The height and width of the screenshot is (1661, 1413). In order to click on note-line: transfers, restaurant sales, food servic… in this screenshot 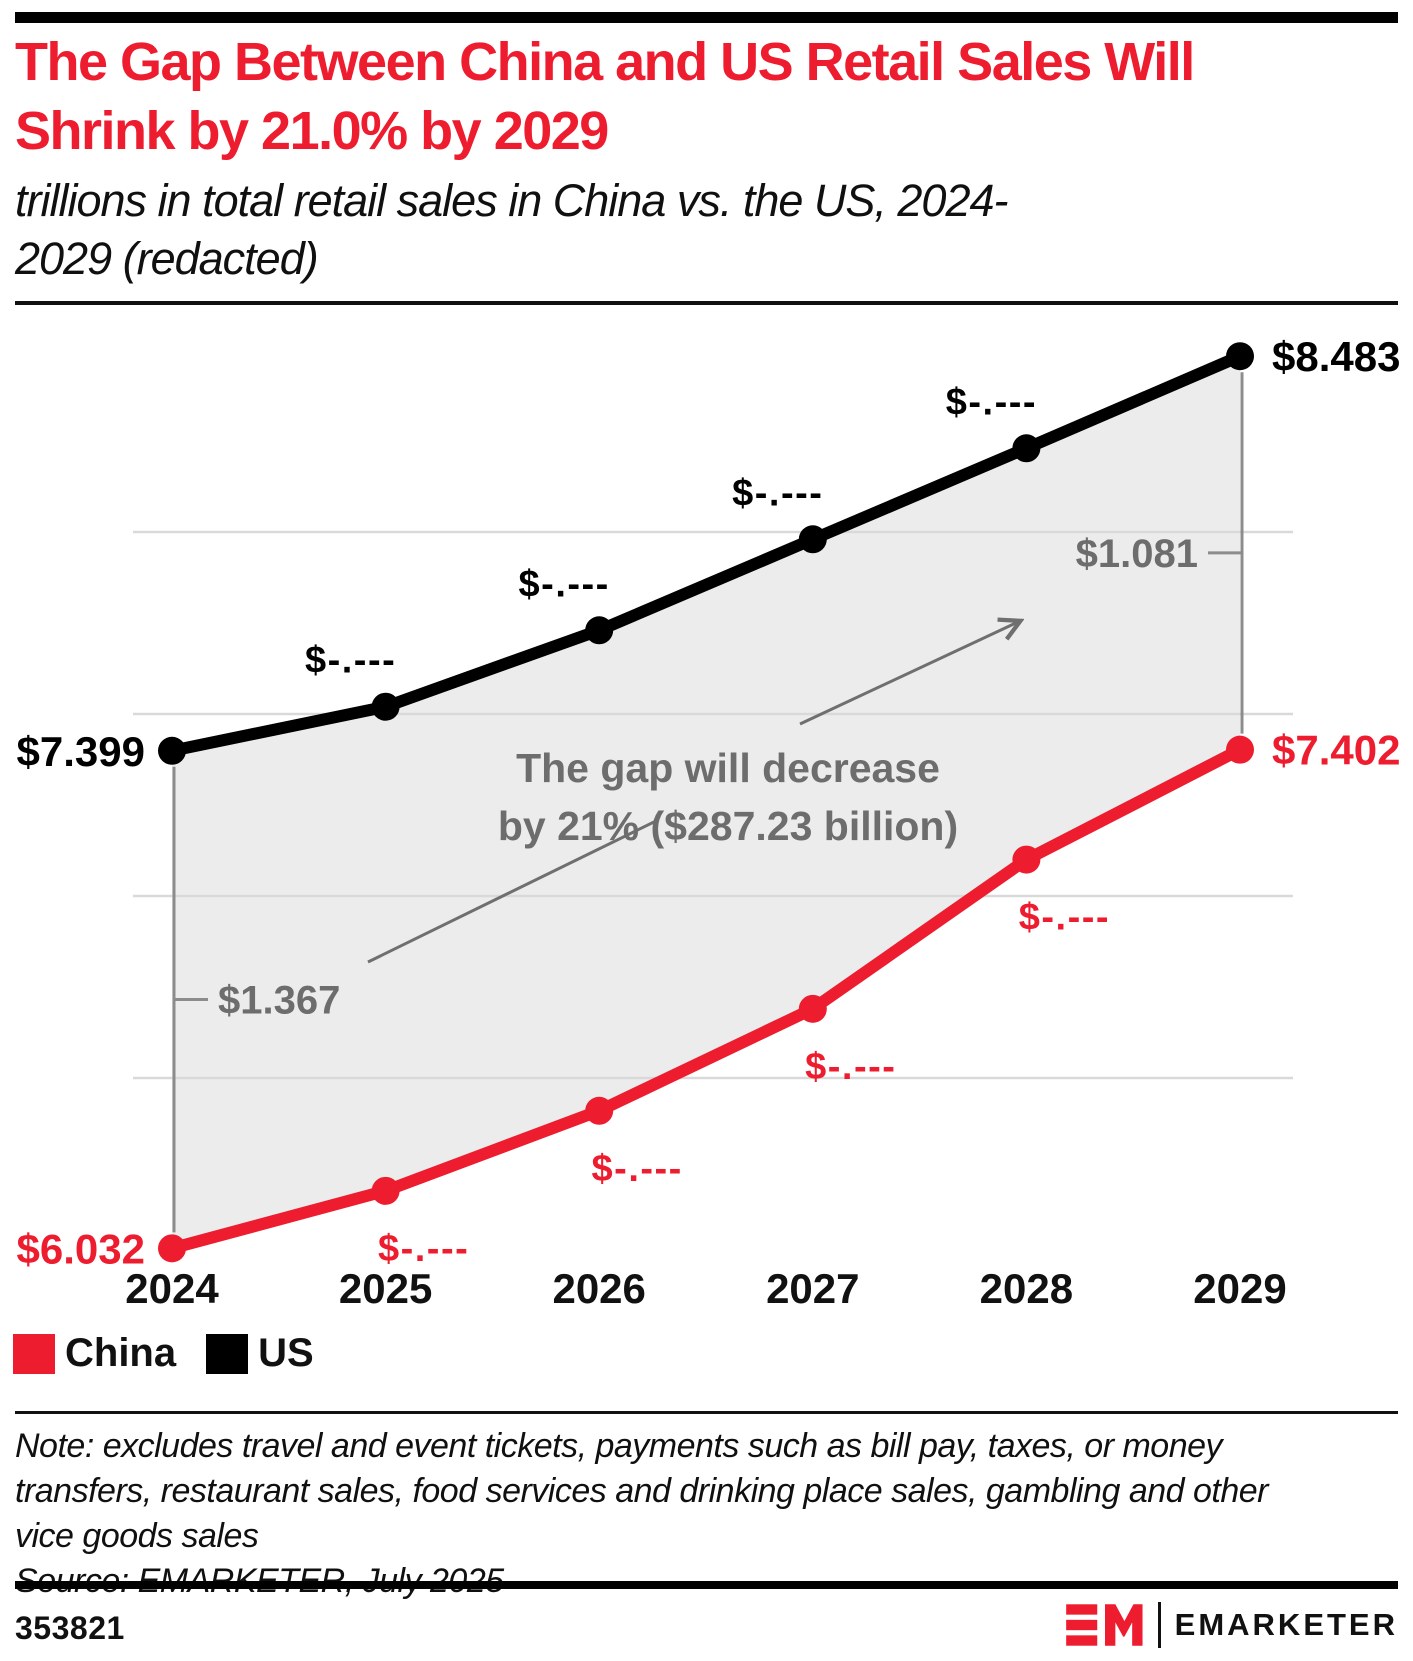, I will do `click(641, 1491)`.